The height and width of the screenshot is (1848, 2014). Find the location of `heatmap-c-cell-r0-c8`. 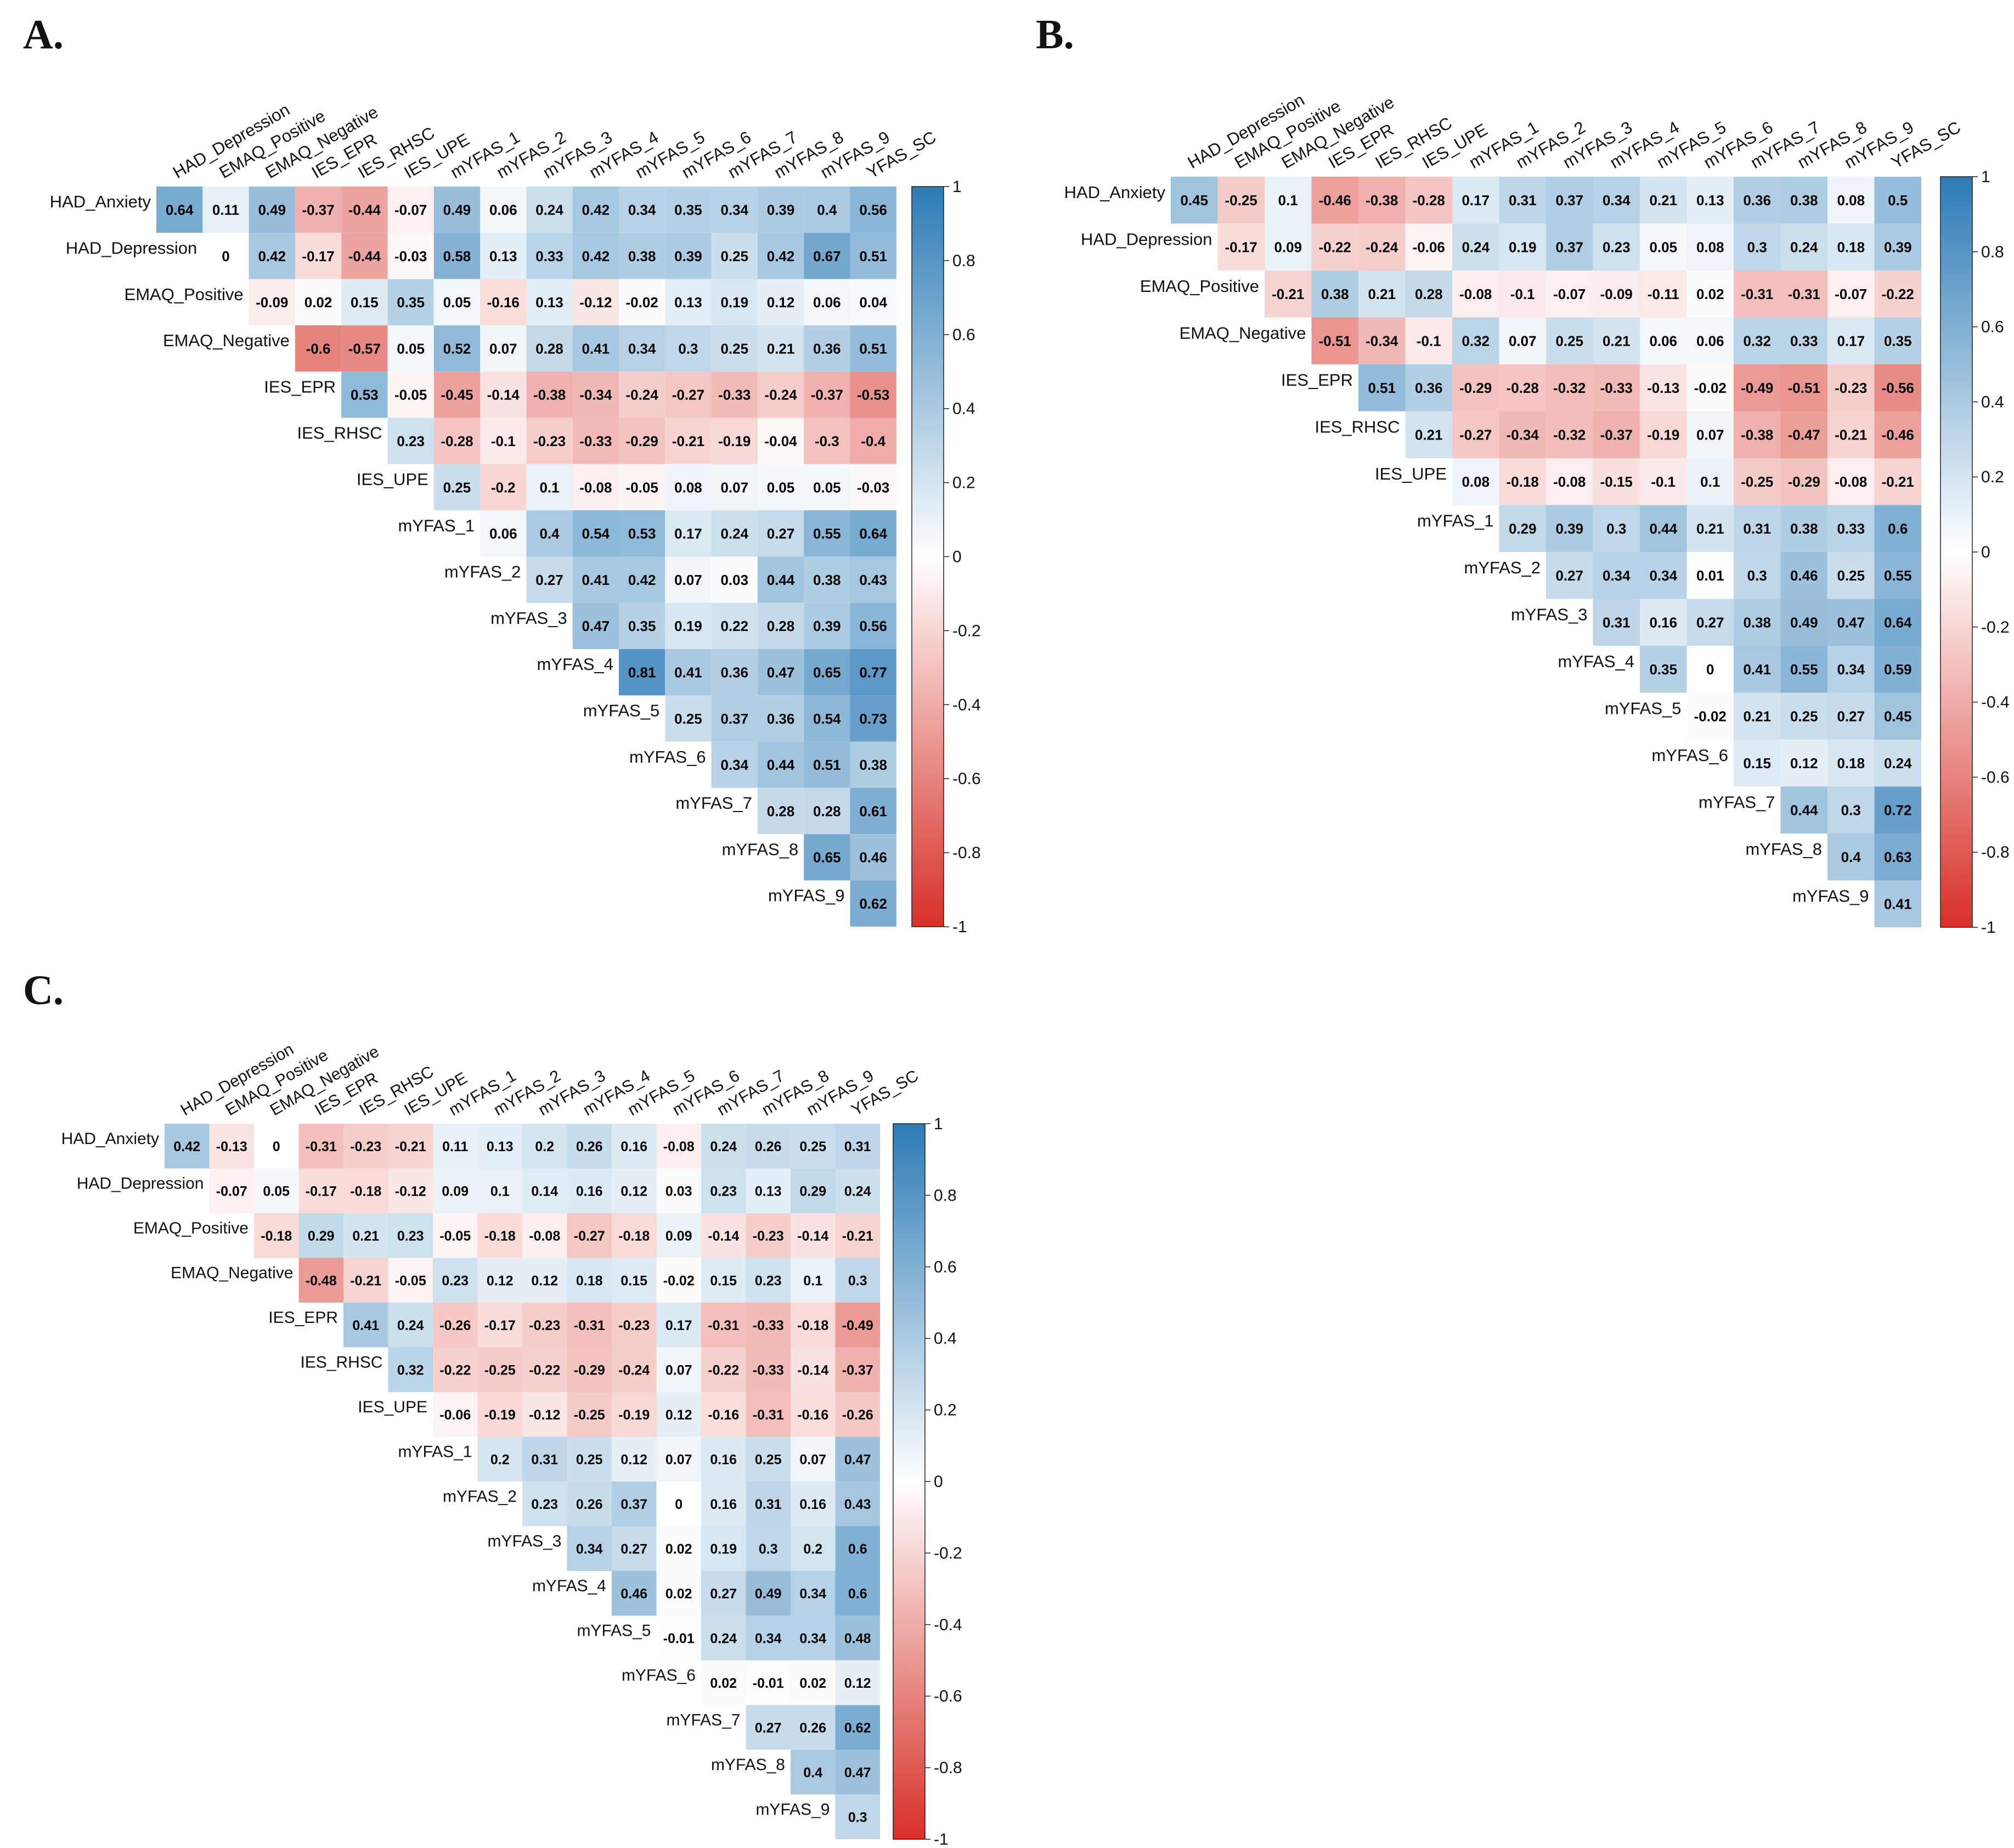

heatmap-c-cell-r0-c8 is located at coordinates (544, 1146).